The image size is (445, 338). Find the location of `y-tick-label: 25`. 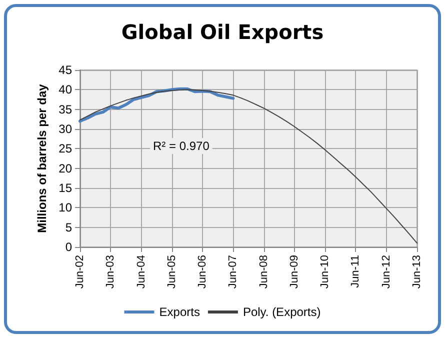

y-tick-label: 25 is located at coordinates (65, 149).